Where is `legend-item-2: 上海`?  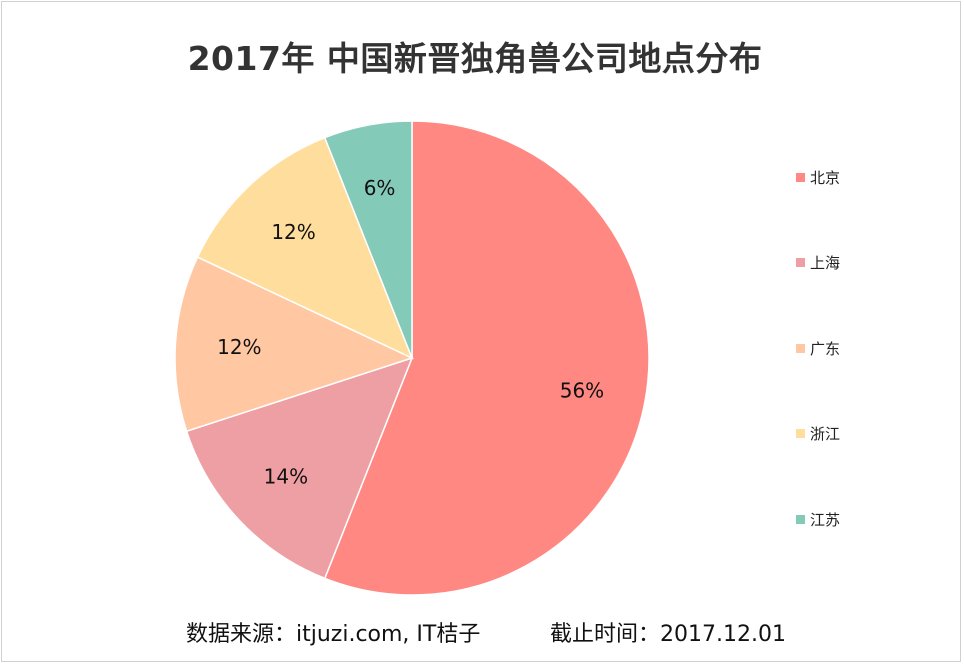
legend-item-2: 上海 is located at coordinates (818, 263).